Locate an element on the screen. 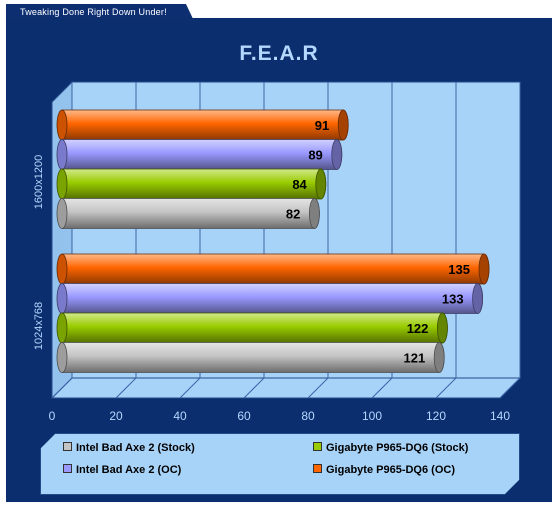  bar: 133 is located at coordinates (270, 298).